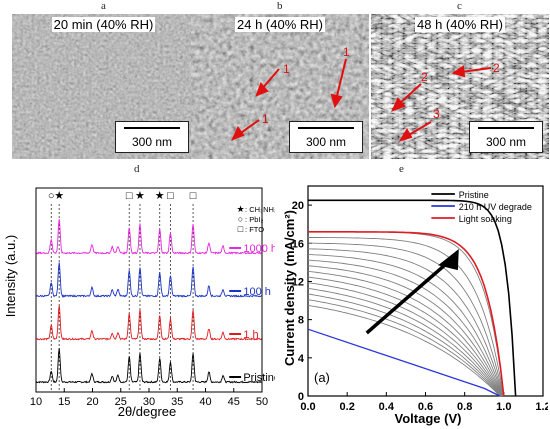 This screenshot has width=550, height=429. I want to click on x-tick-label-d-5: 35, so click(177, 402).